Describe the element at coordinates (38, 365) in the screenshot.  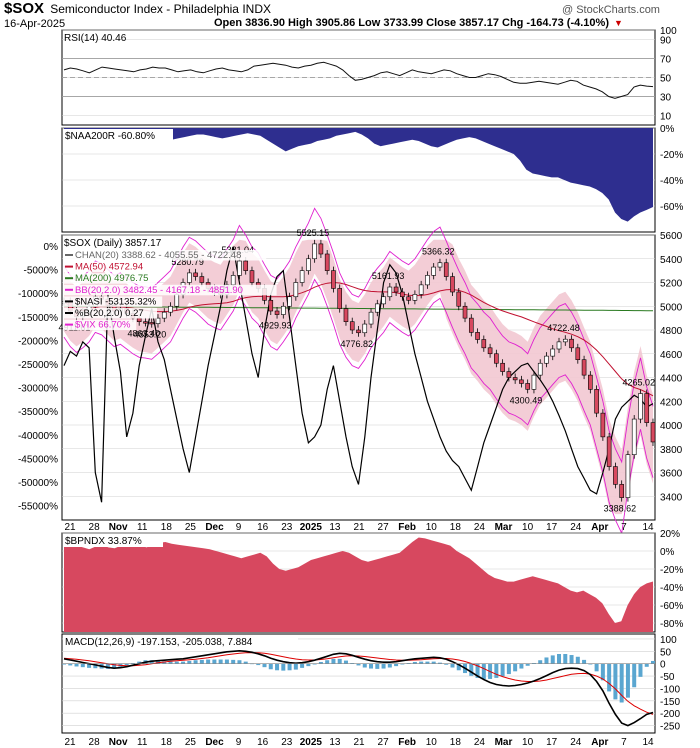
I see `left-tick-label: -25000%` at that location.